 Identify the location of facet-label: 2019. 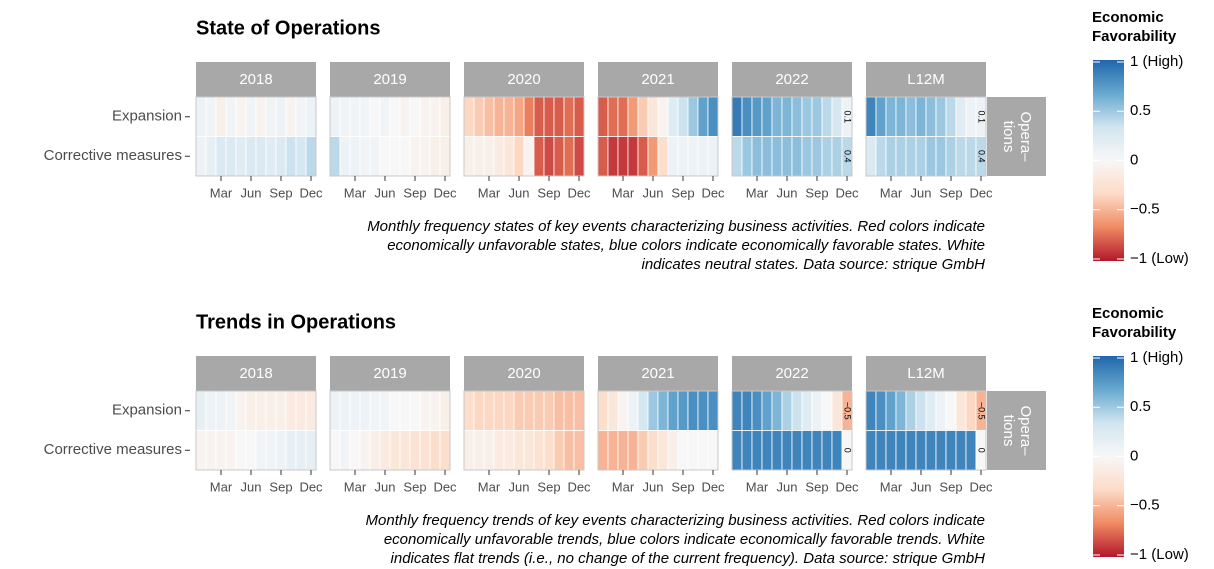
(389, 79).